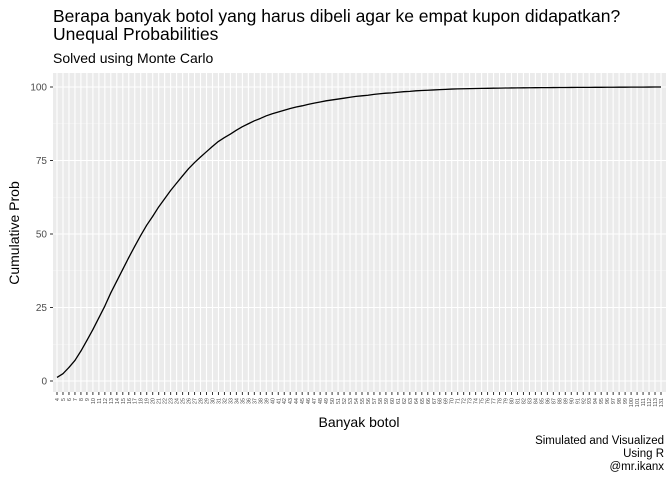 This screenshot has width=672, height=480. What do you see at coordinates (357, 401) in the screenshot?
I see `x-tick-label: 54` at bounding box center [357, 401].